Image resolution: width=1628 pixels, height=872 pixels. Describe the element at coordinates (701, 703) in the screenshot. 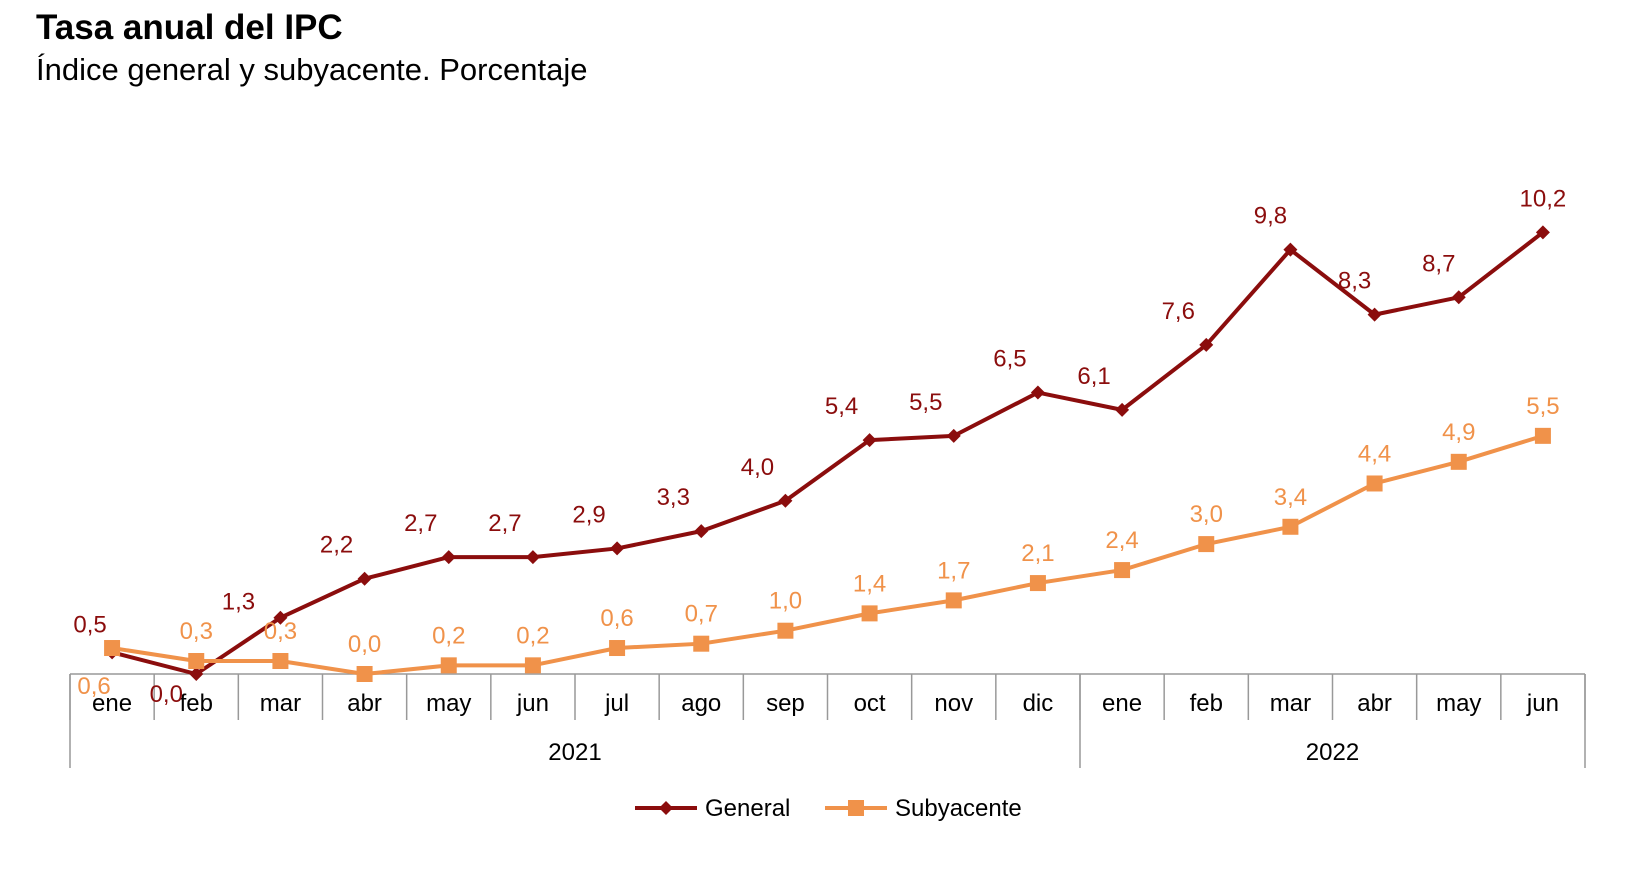

I see `x-tick-label: ago` at that location.